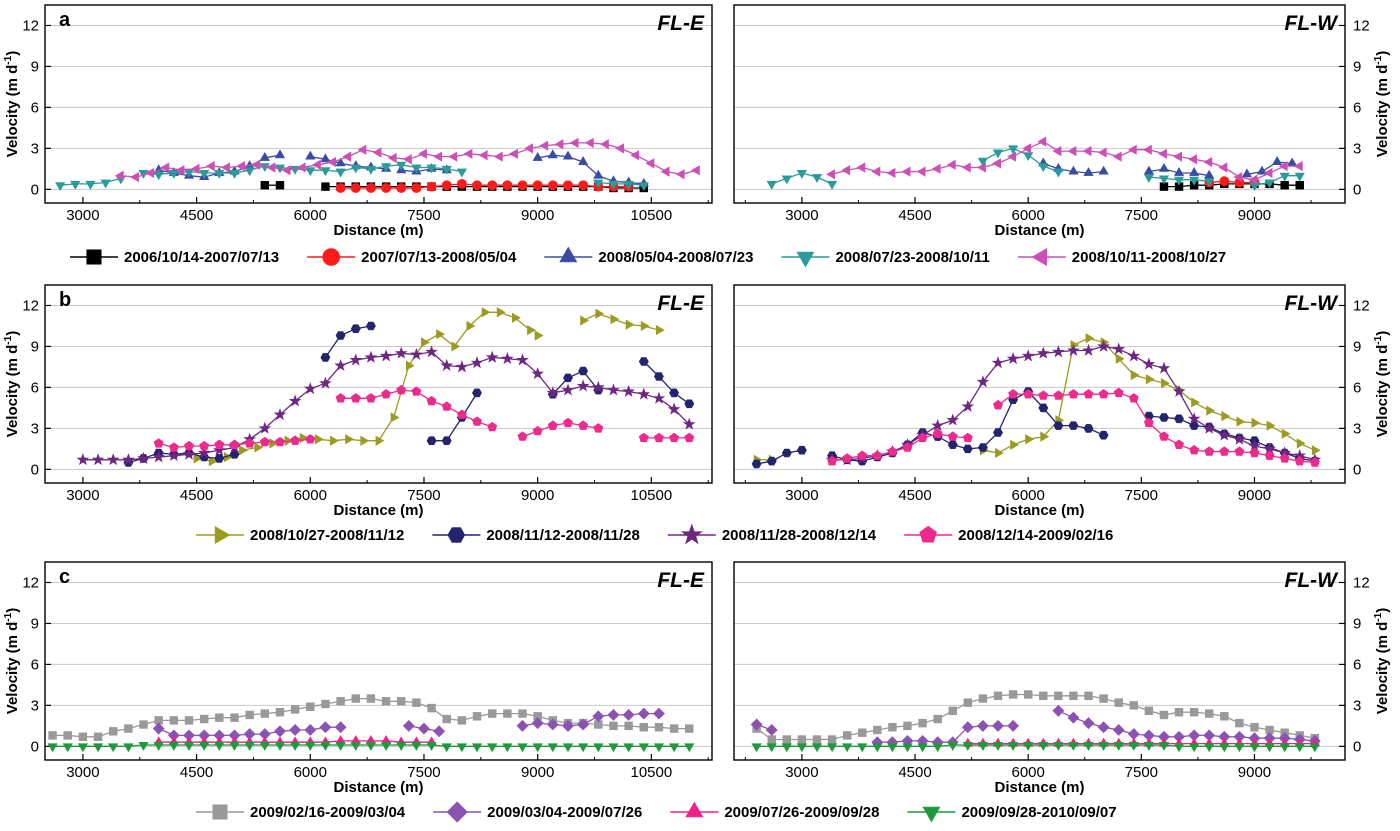  Describe the element at coordinates (801, 495) in the screenshot. I see `x-tick-label: 3000` at that location.